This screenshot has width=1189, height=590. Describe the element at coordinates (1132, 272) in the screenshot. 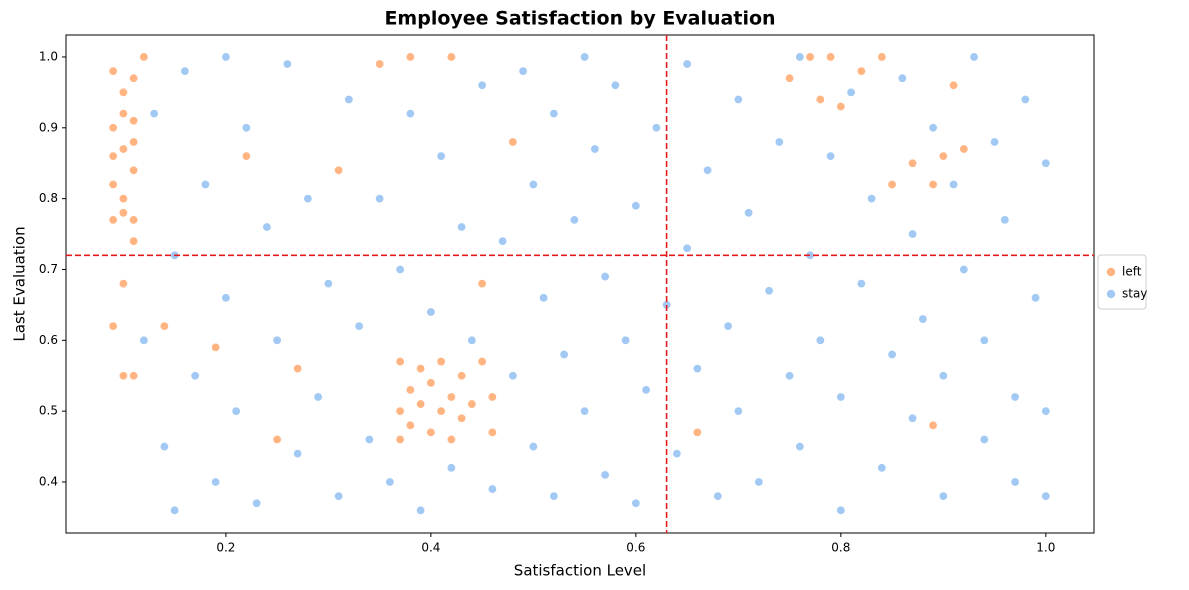

I see `legend-label: left` at that location.